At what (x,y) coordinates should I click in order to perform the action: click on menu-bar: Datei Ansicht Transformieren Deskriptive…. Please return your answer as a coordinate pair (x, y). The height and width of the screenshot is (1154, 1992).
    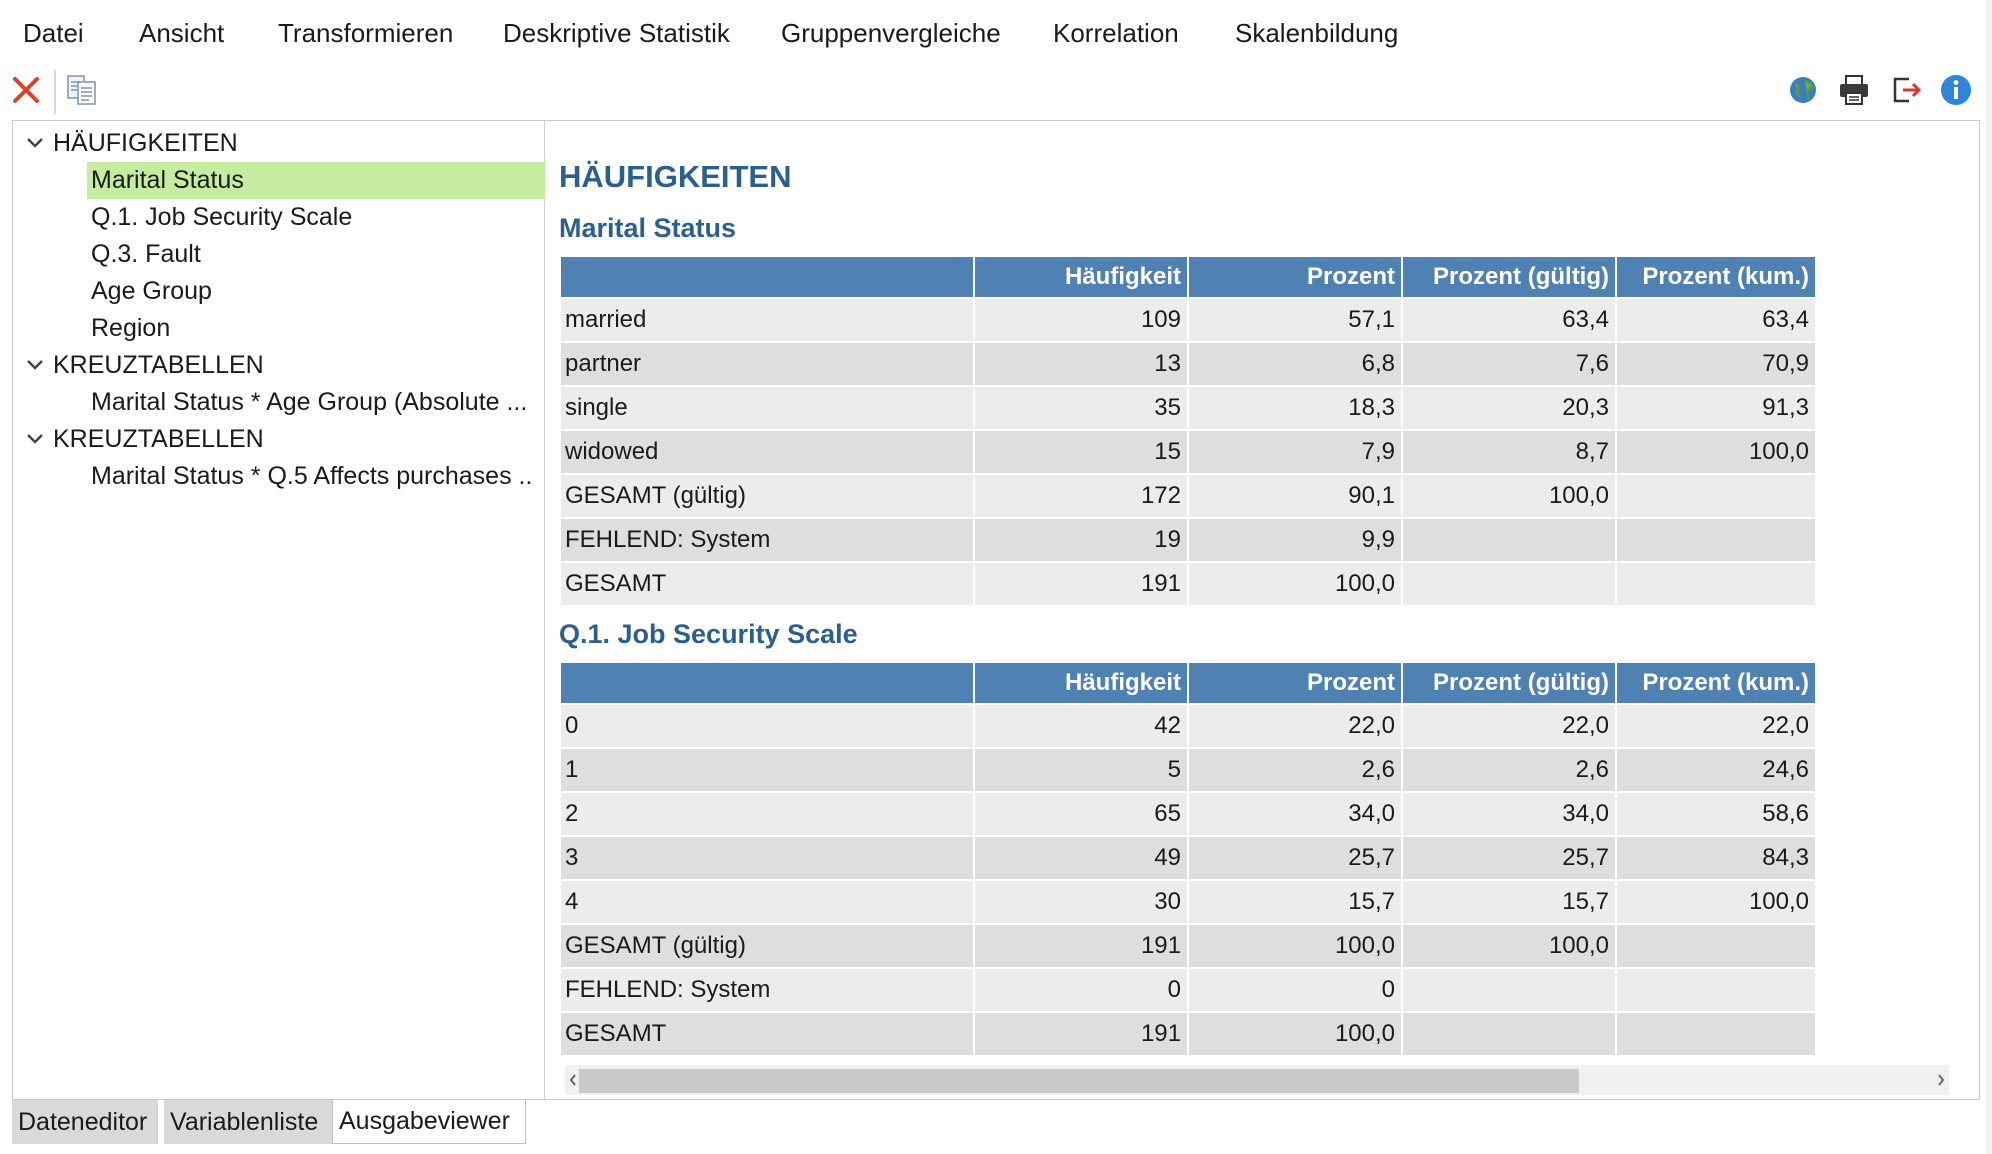
    Looking at the image, I should click on (996, 35).